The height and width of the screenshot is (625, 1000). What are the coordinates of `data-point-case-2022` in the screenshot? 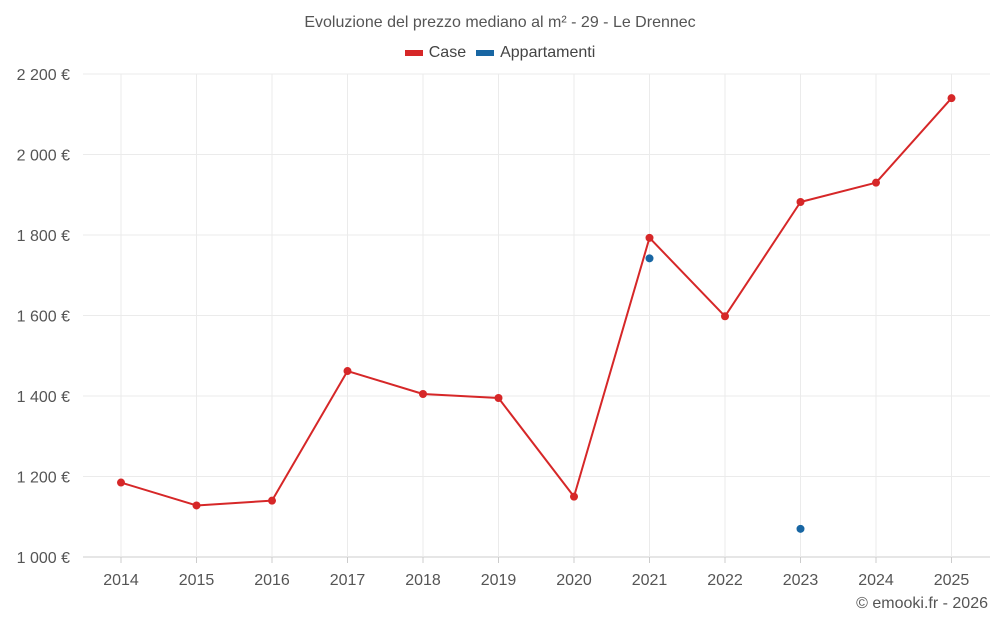 It's located at (725, 316).